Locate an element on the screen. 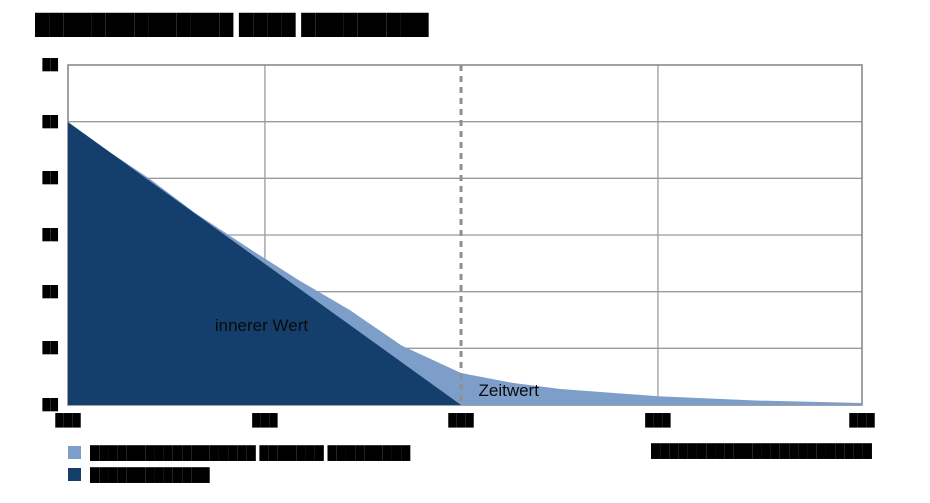  legend-item: ██████████████████ ███████ █████████ is located at coordinates (239, 452).